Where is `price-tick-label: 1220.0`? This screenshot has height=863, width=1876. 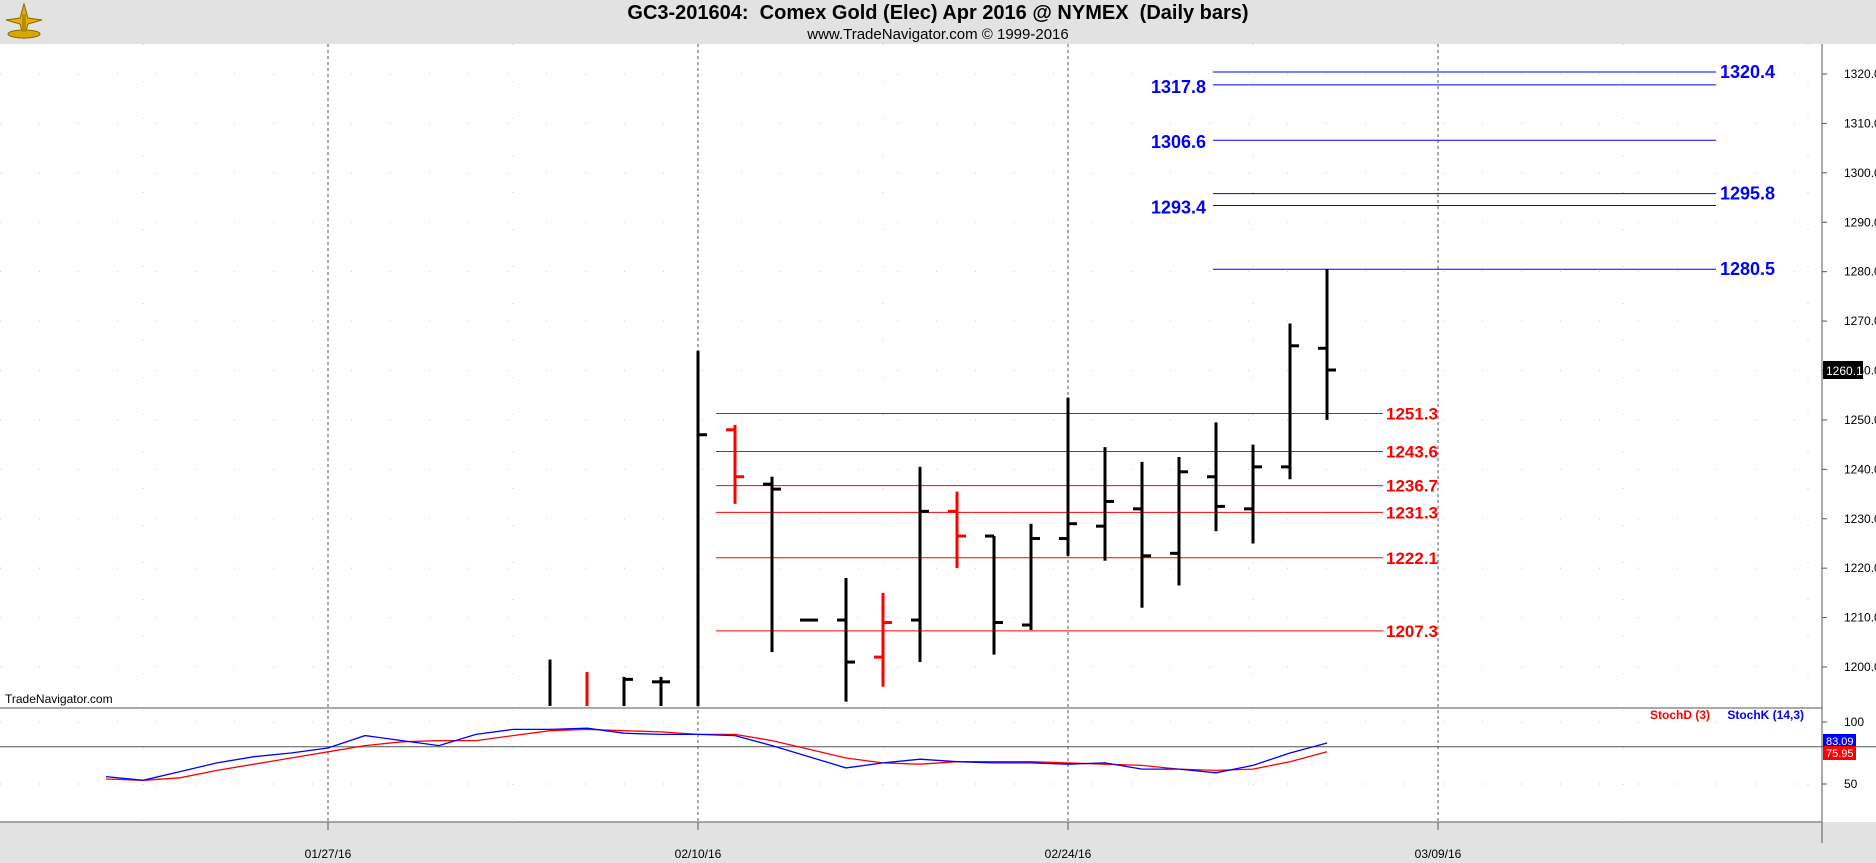 price-tick-label: 1220.0 is located at coordinates (1860, 568).